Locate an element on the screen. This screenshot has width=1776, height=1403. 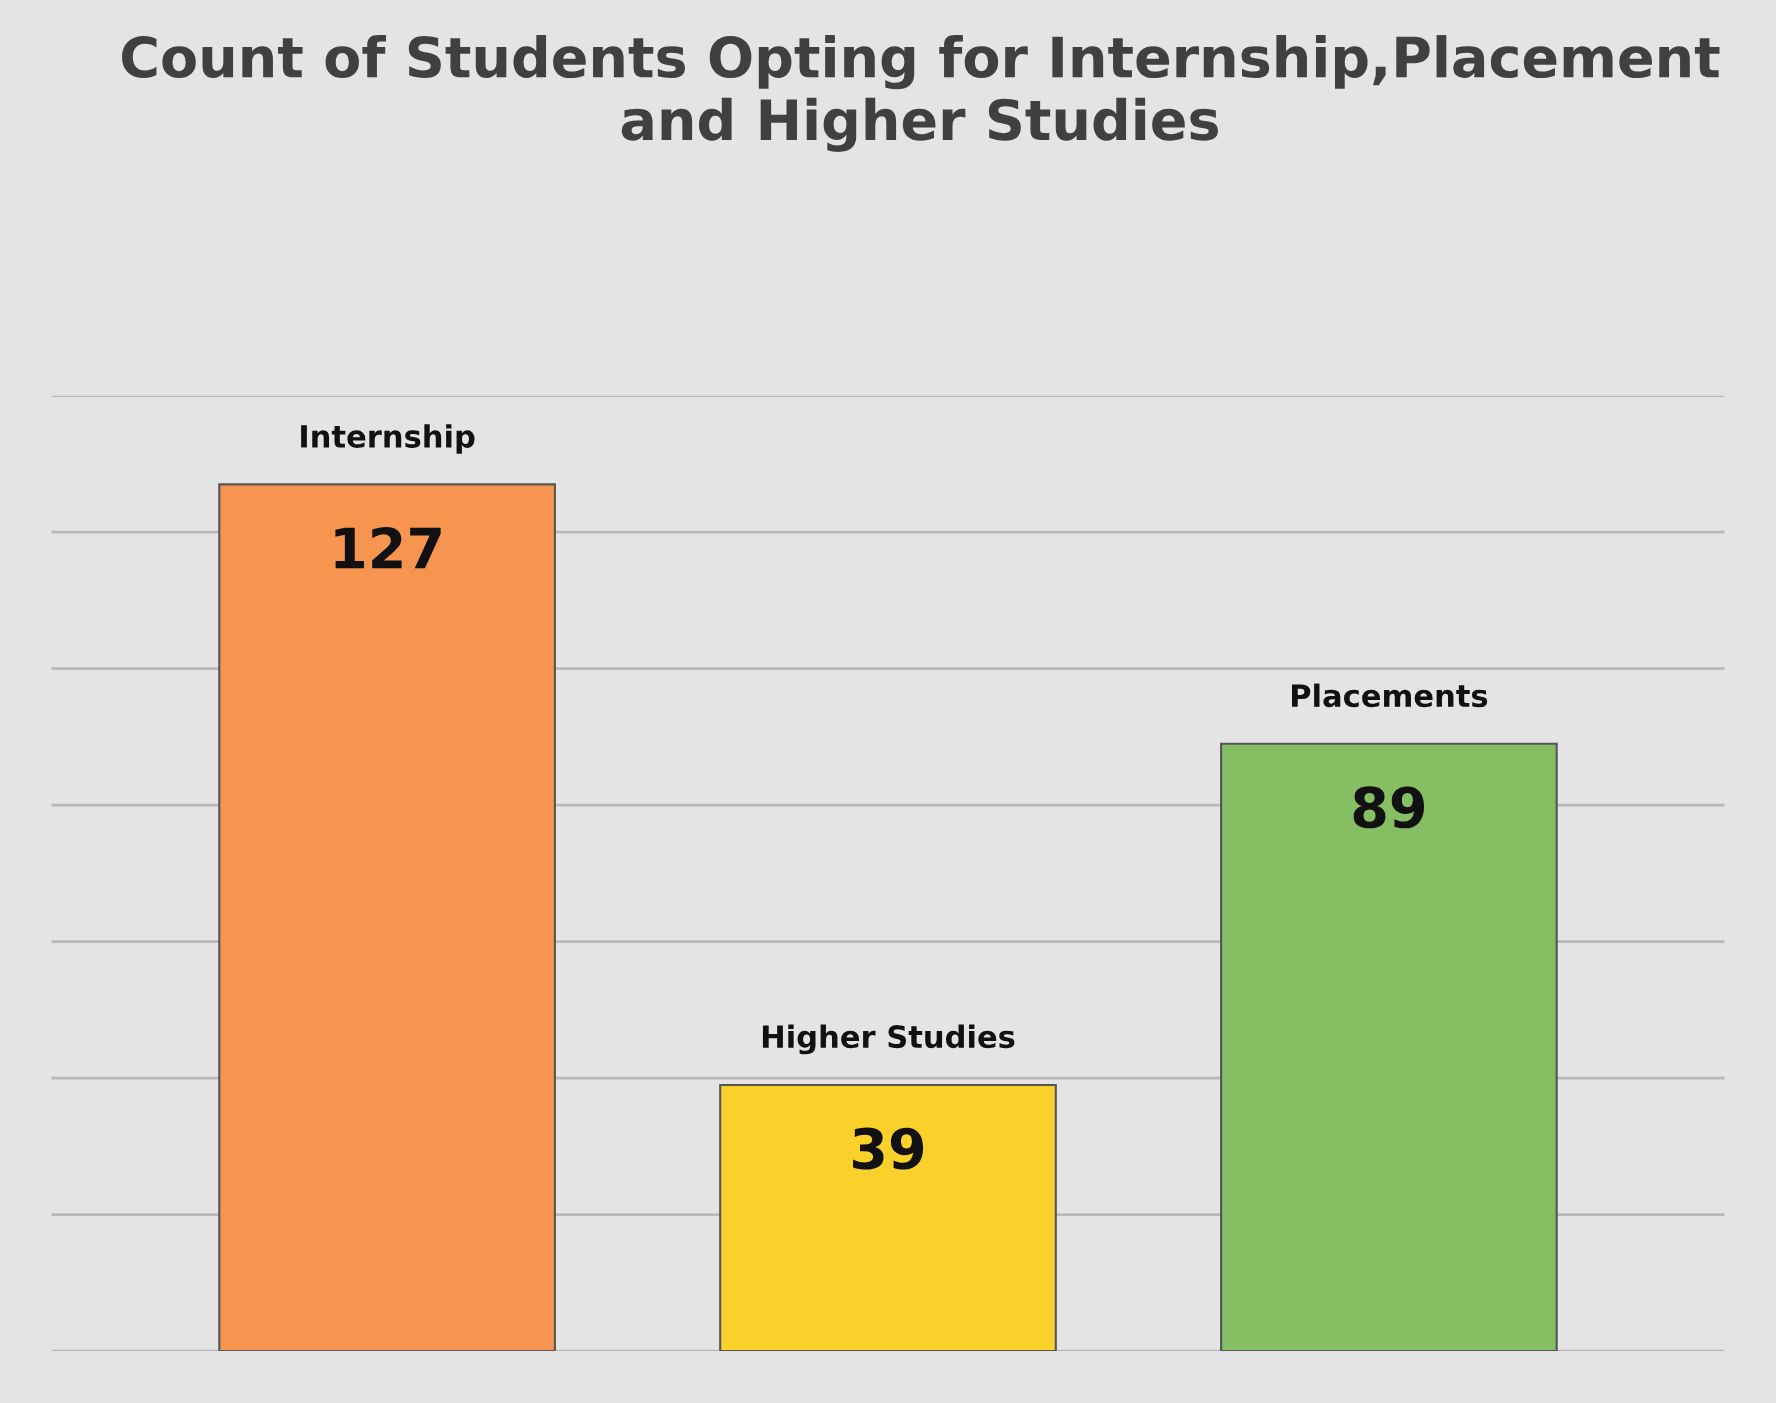
data-label: 89 is located at coordinates (1388, 807).